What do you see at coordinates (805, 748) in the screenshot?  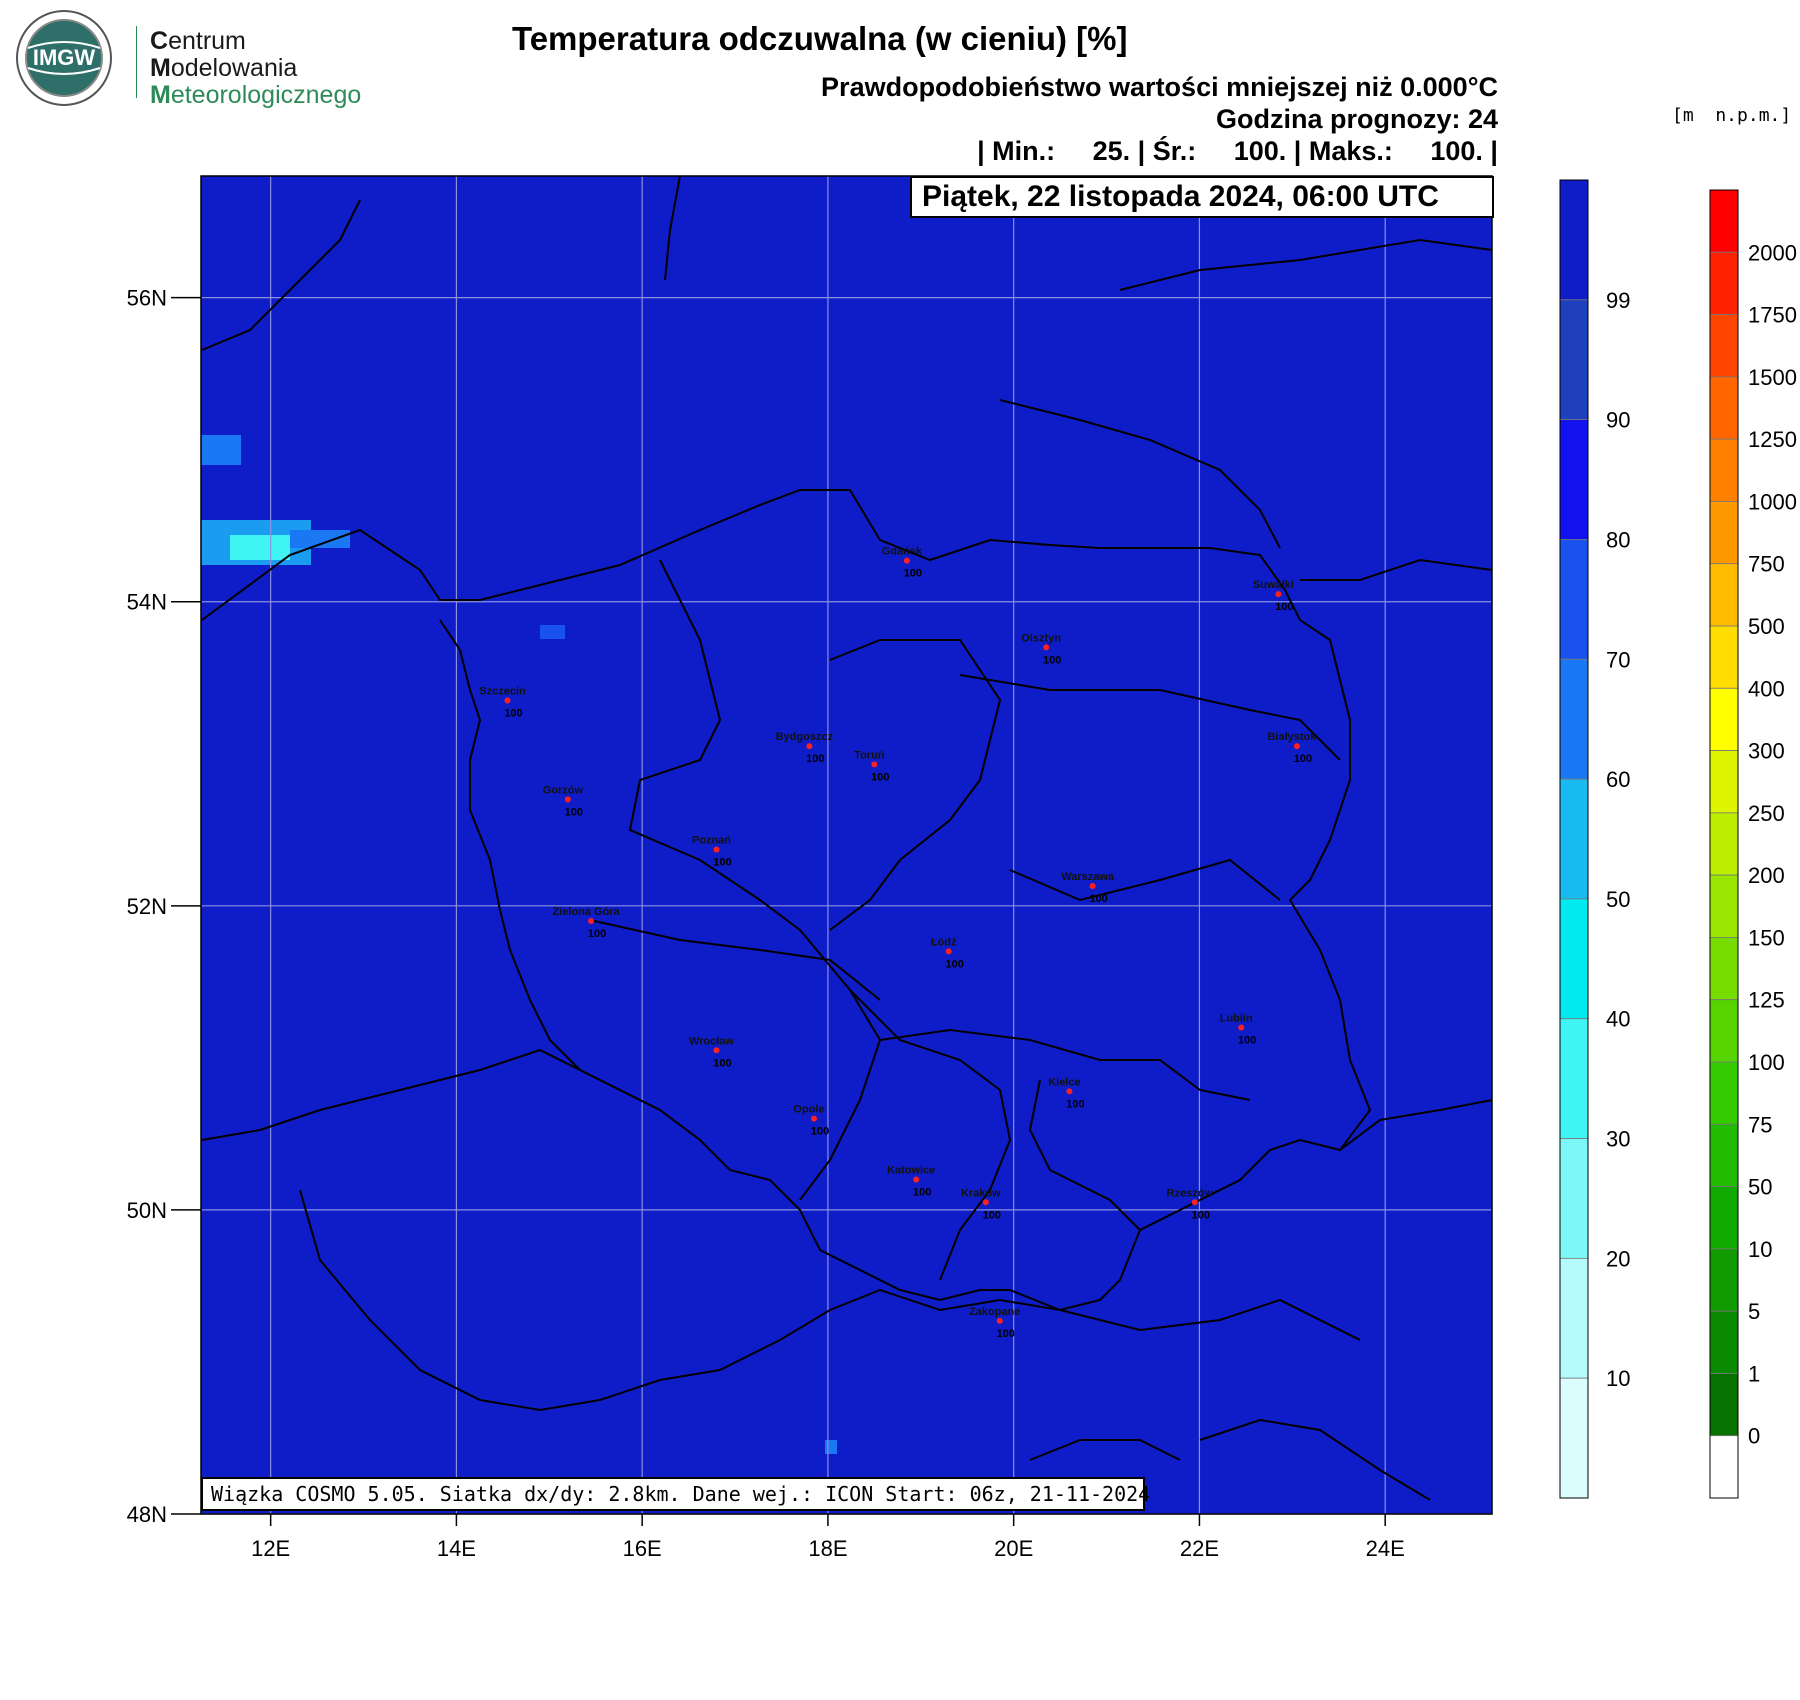 I see `city-marker: Bydgoszcz 100` at bounding box center [805, 748].